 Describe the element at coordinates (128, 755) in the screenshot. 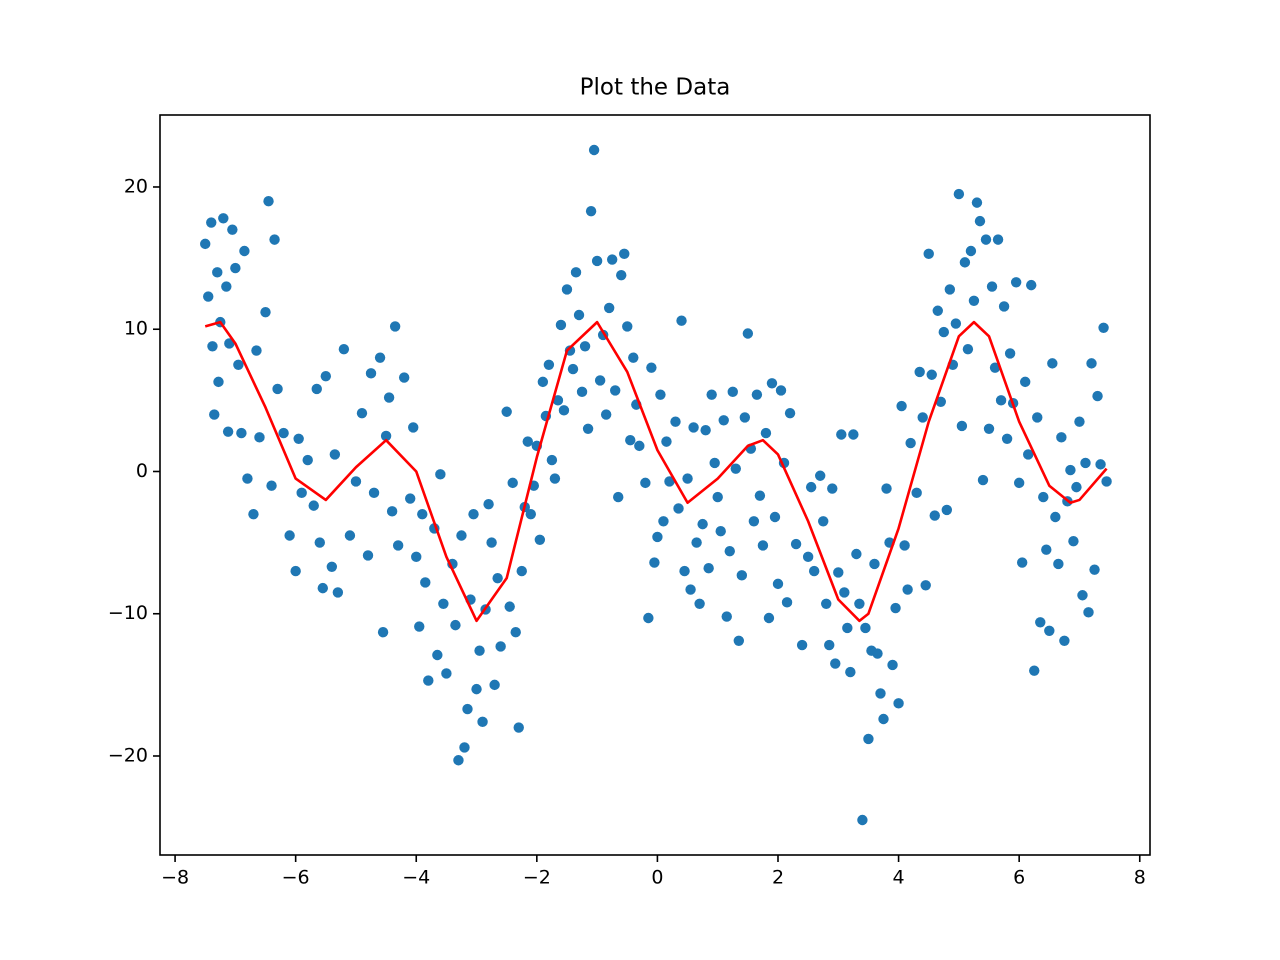

I see `y-tick-label: −20` at that location.